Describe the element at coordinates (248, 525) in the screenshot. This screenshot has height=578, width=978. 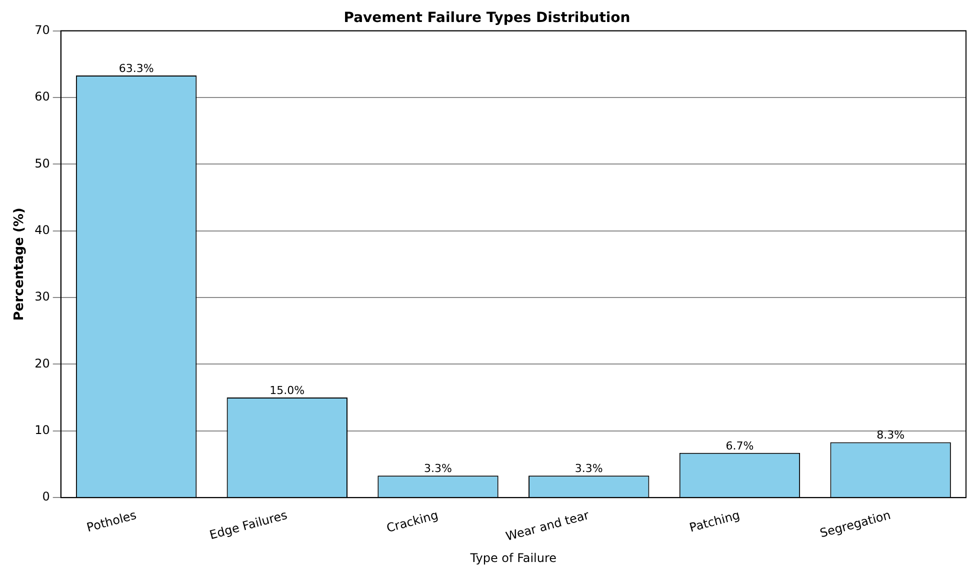
I see `x-tick-label: Edge Failures` at that location.